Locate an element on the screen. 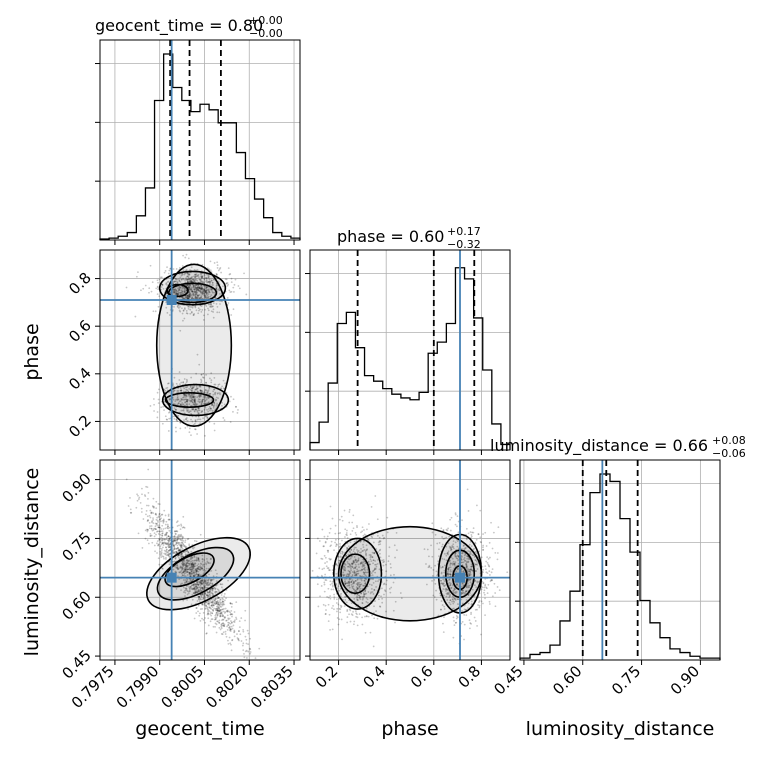 This screenshot has height=760, width=760. title-luminosity-distance: luminosity_distance = 0.66 is located at coordinates (599, 446).